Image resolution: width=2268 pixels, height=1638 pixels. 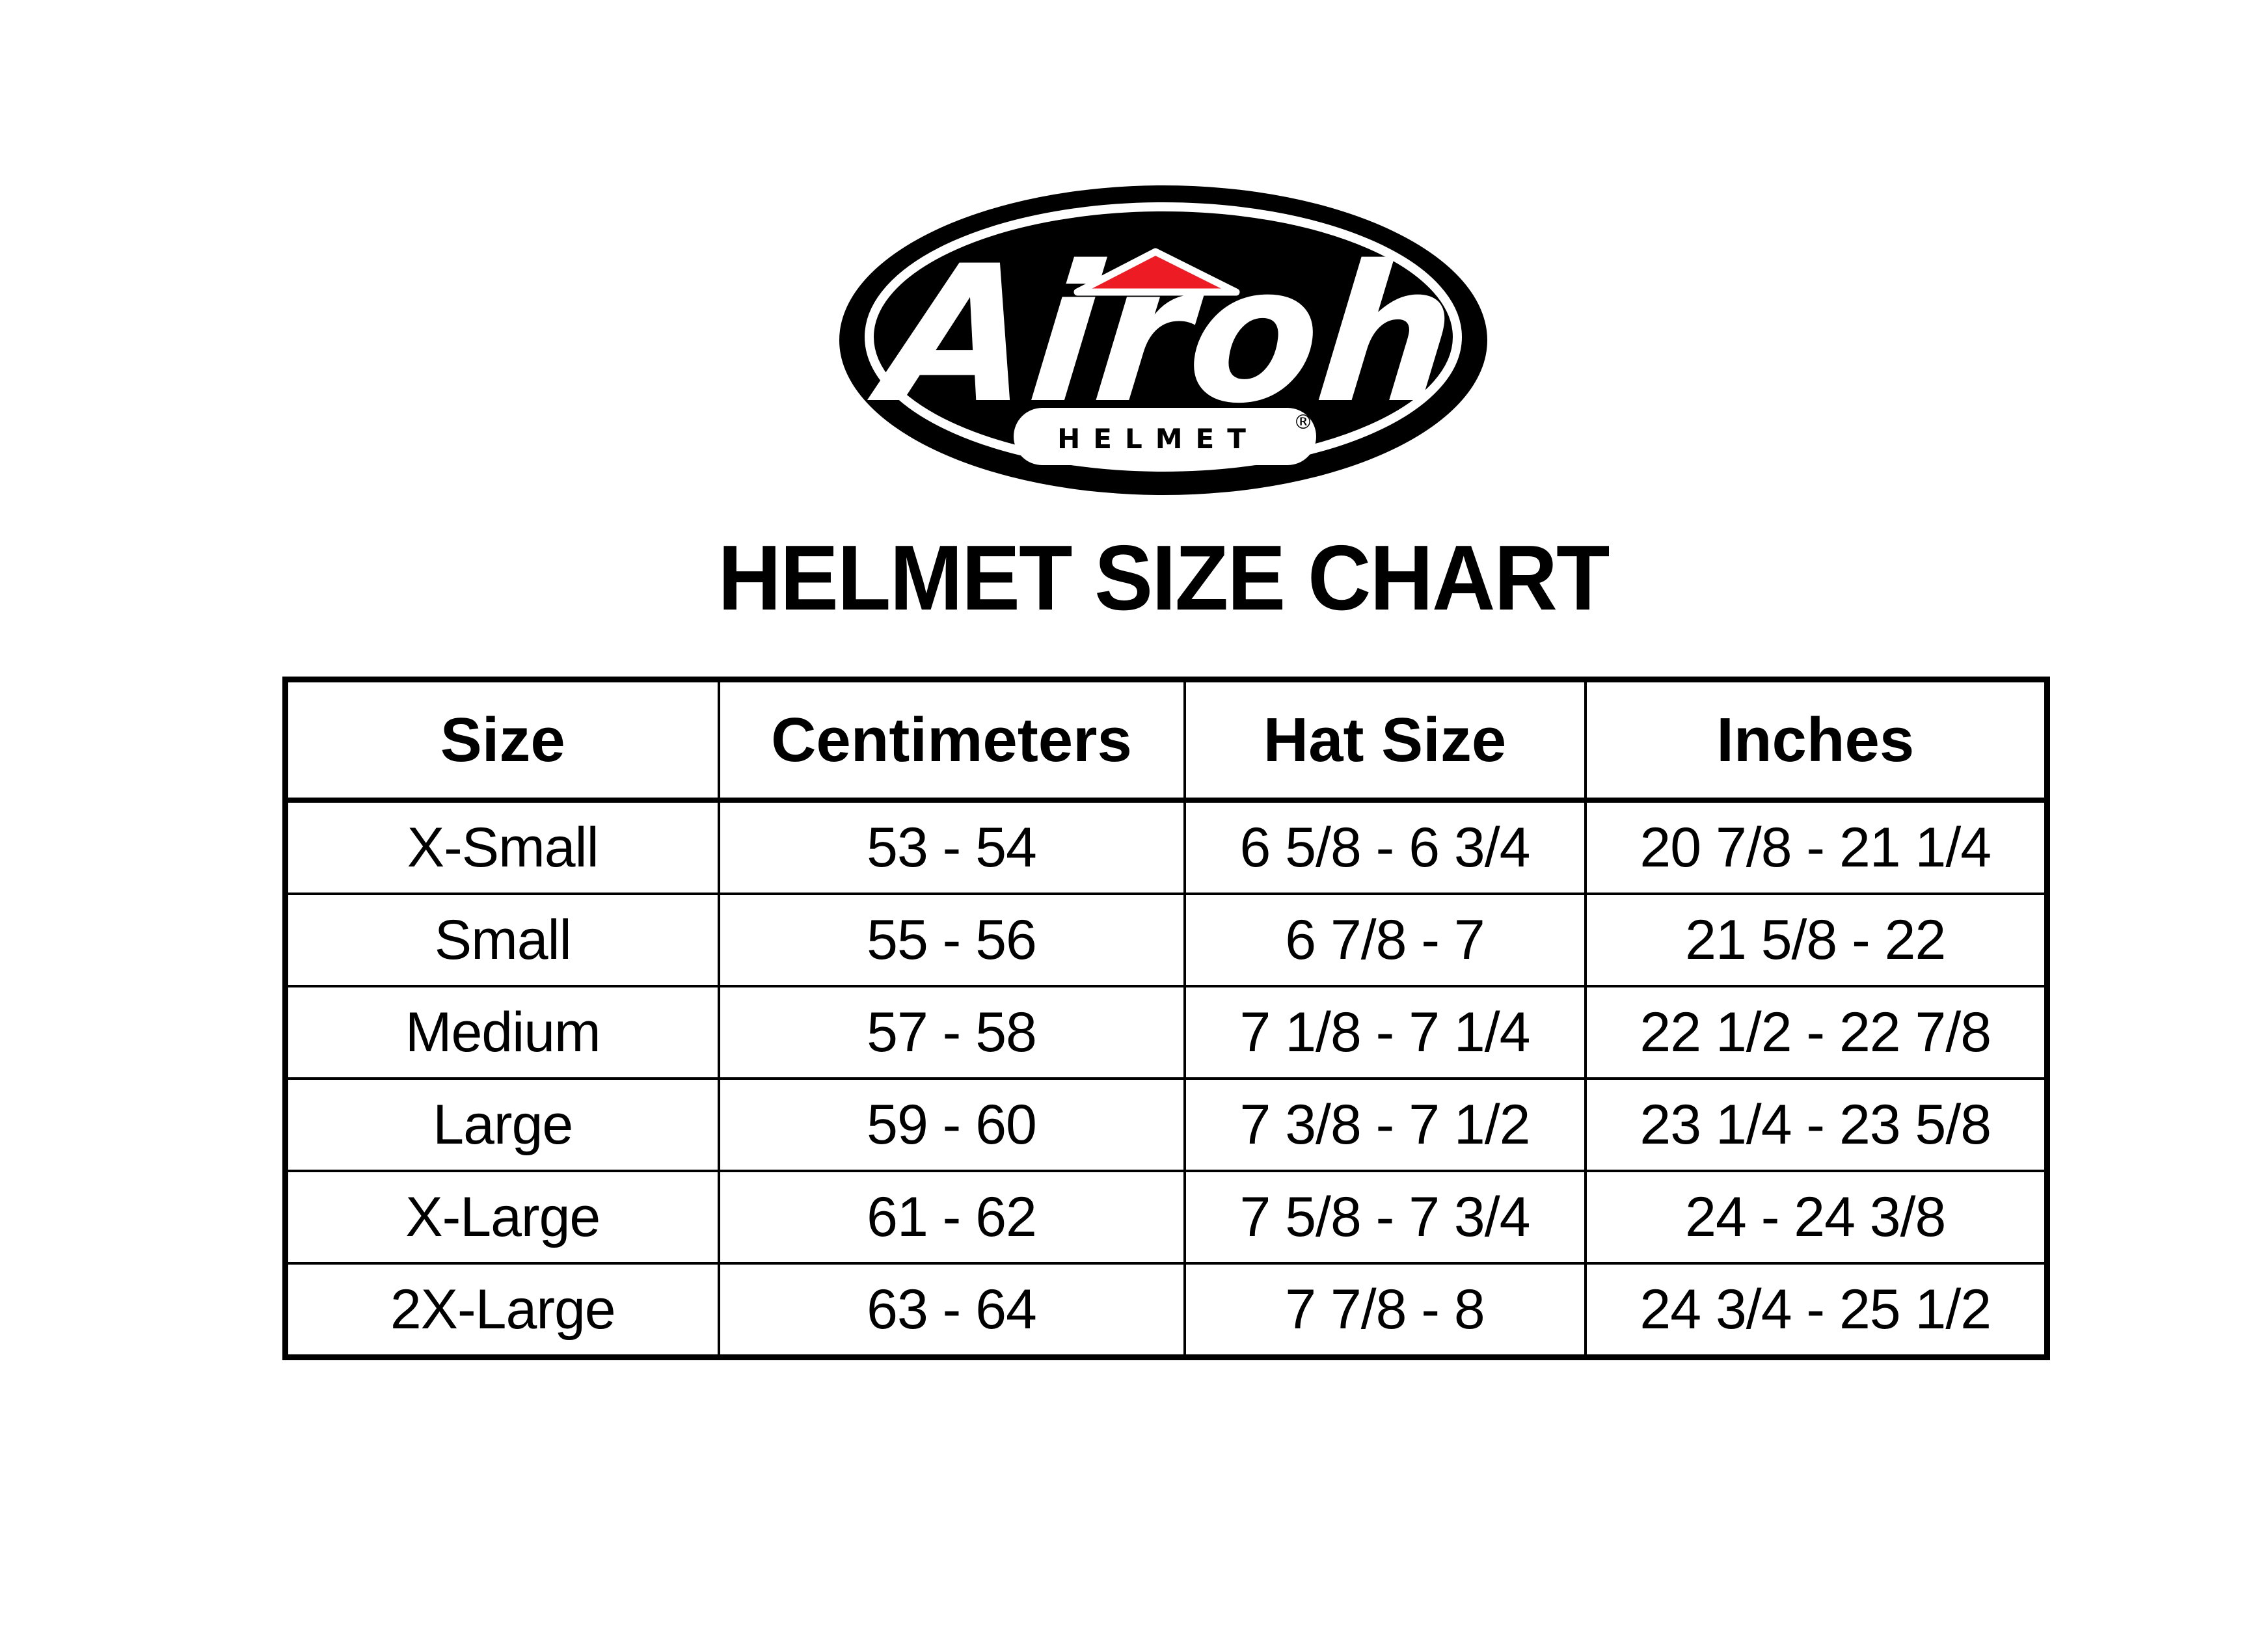 What do you see at coordinates (502, 940) in the screenshot?
I see `size-cell: Small` at bounding box center [502, 940].